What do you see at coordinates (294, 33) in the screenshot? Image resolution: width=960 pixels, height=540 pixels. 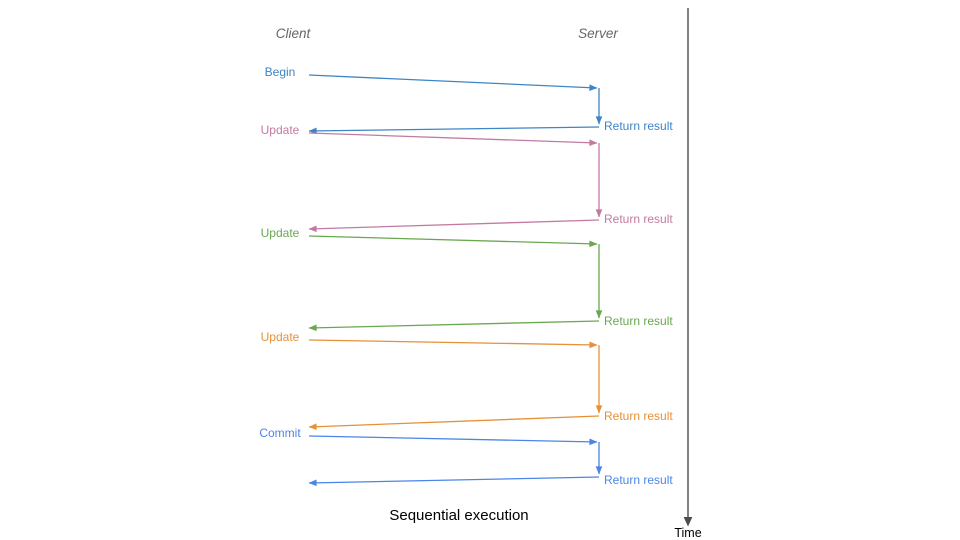 I see `client-actor-label: Client` at bounding box center [294, 33].